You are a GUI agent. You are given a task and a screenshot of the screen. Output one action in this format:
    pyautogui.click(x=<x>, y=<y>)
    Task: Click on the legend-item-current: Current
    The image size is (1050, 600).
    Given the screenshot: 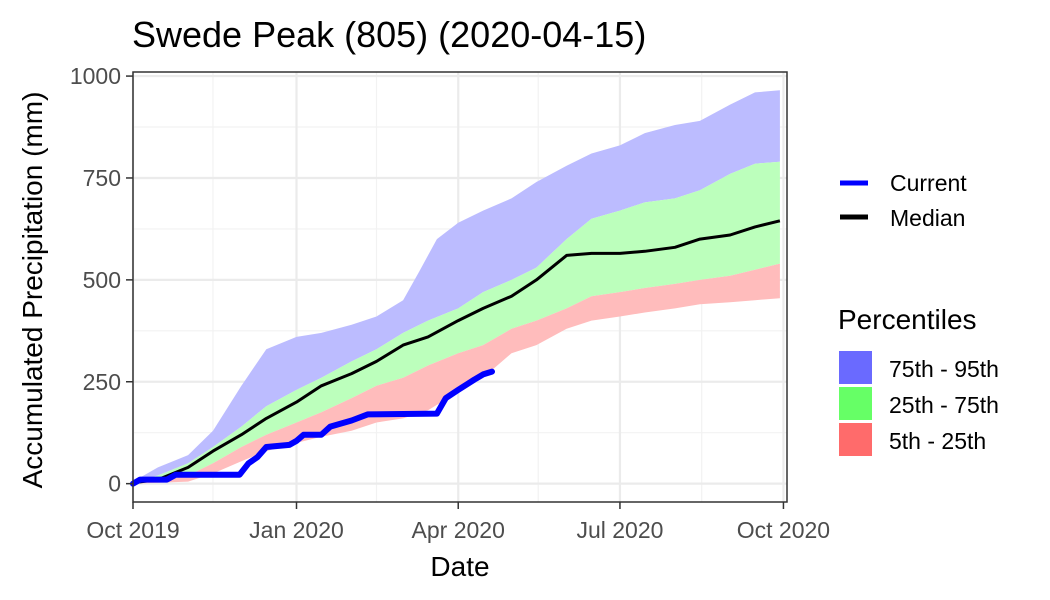 What is the action you would take?
    pyautogui.click(x=903, y=183)
    